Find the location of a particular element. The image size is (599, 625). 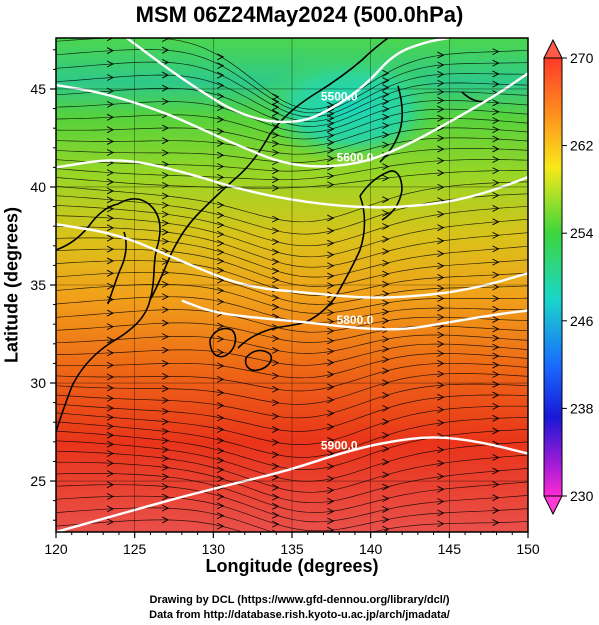

contour-label: 5900.0 is located at coordinates (339, 446).